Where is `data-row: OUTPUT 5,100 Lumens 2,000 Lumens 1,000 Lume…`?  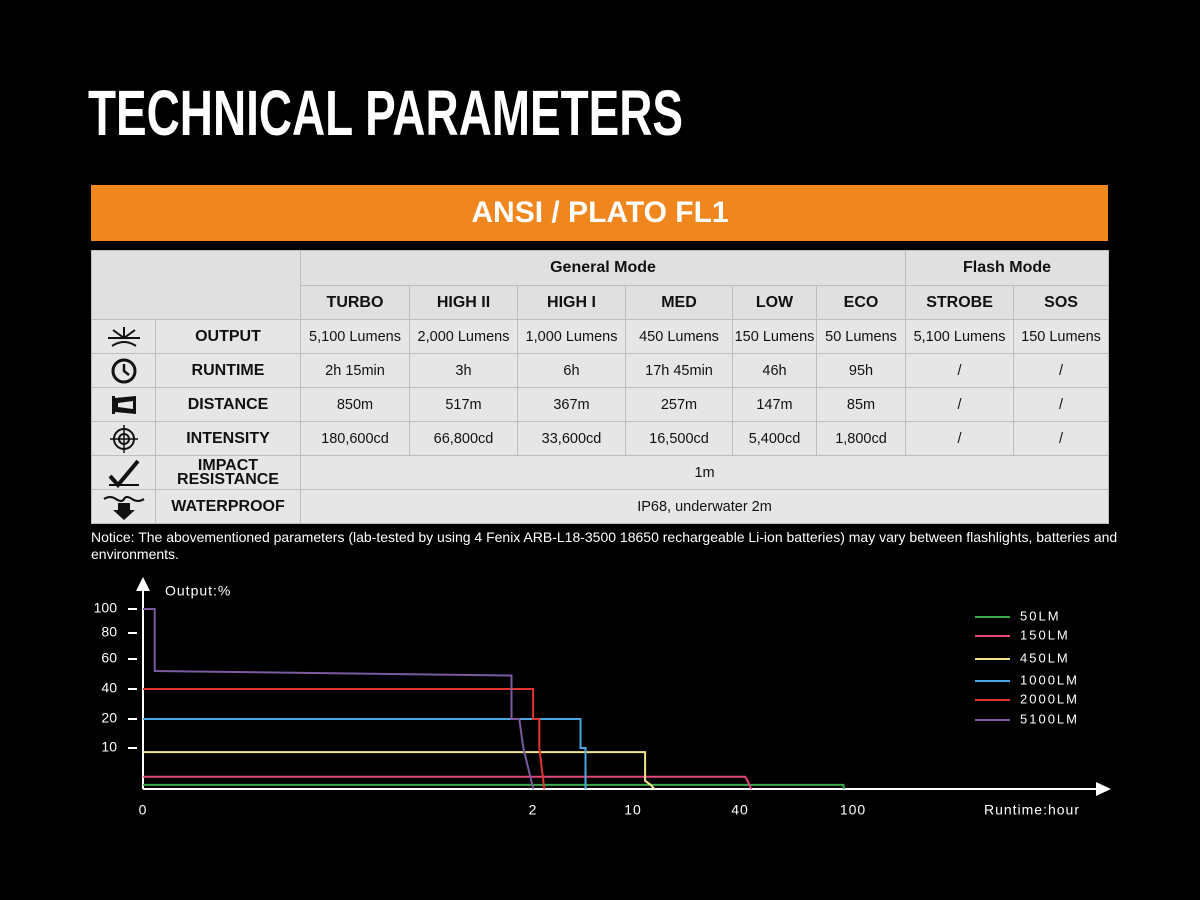
data-row: OUTPUT 5,100 Lumens 2,000 Lumens 1,000 Lume… is located at coordinates (600, 336).